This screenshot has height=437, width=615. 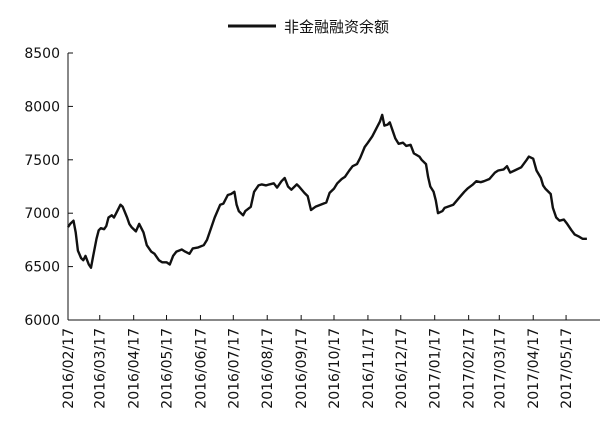 I want to click on y-tick-label: 8000, so click(x=42, y=107).